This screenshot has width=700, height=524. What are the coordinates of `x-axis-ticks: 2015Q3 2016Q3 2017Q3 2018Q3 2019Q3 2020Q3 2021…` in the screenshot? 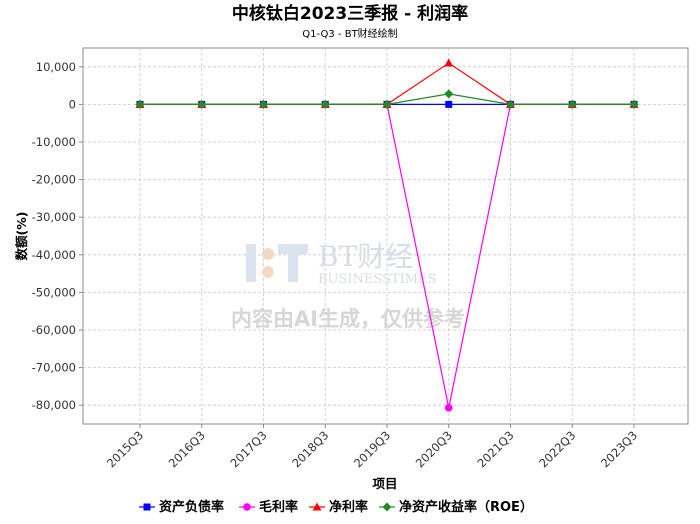 It's located at (372, 447).